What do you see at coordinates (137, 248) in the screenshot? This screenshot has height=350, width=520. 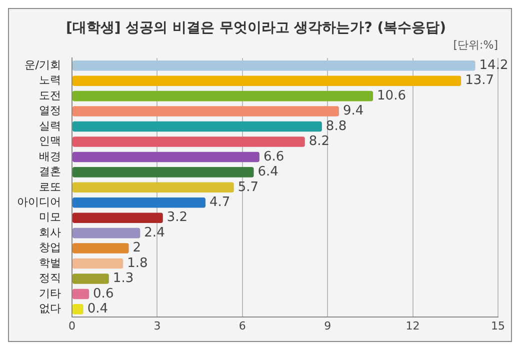 I see `data-label: 2` at bounding box center [137, 248].